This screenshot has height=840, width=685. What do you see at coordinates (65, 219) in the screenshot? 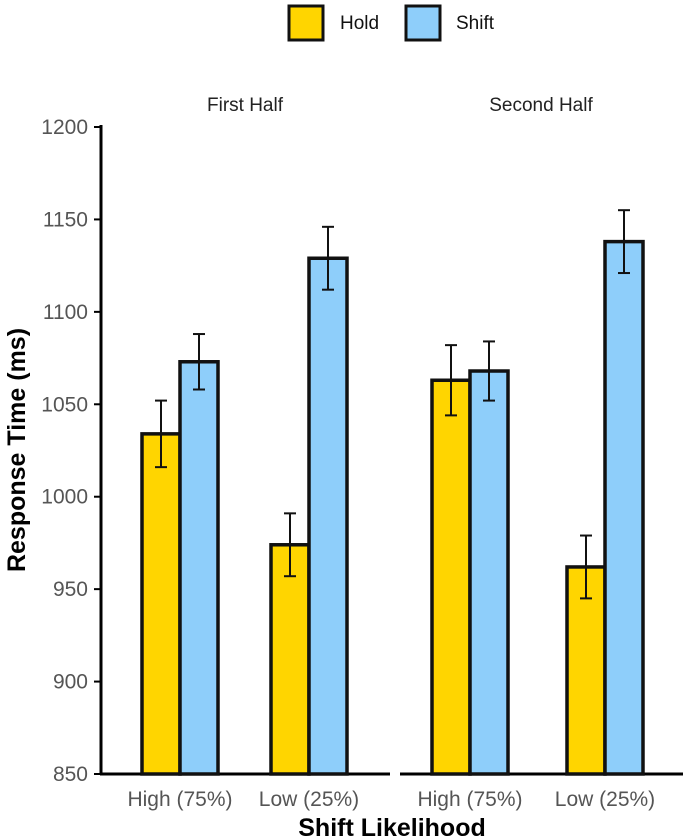
I see `y-tick-label: 1150` at bounding box center [65, 219].